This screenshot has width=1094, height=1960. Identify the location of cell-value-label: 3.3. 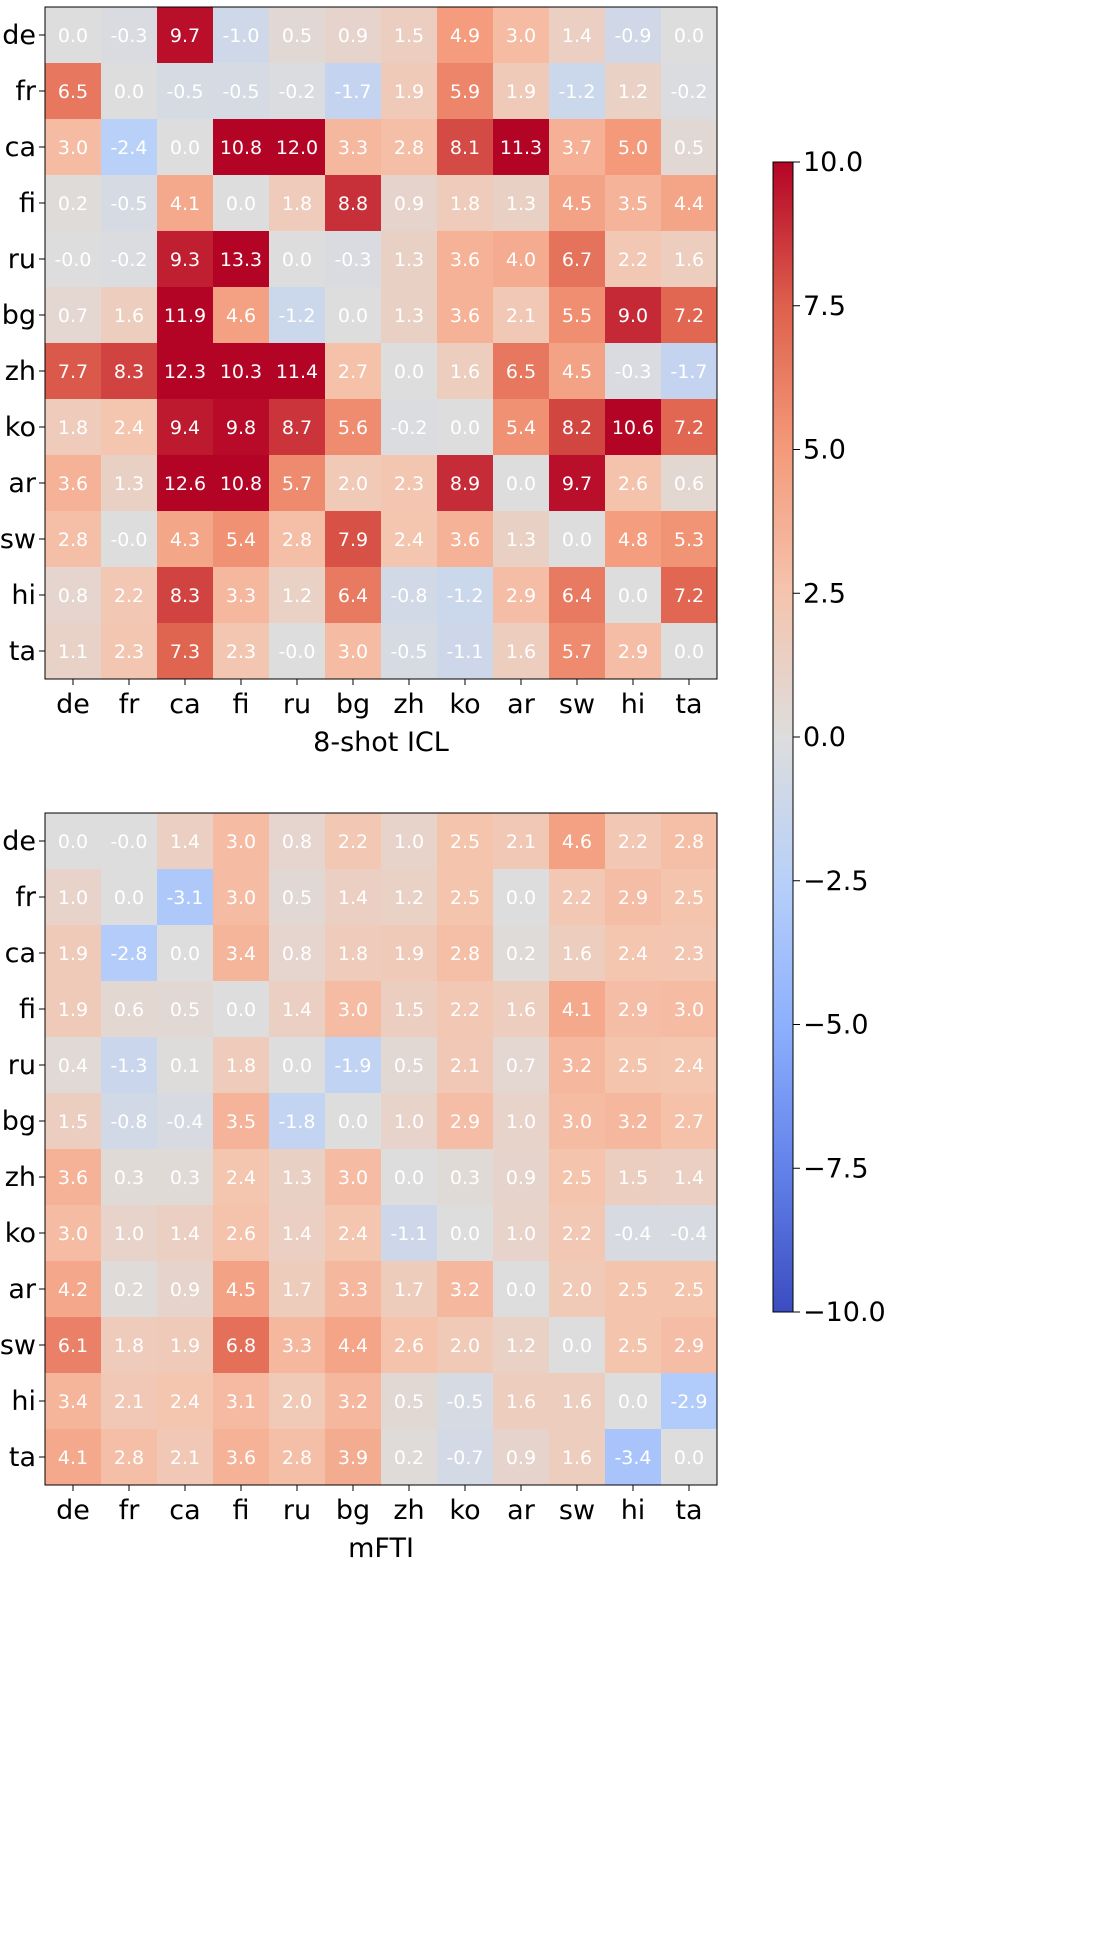
(353, 1290).